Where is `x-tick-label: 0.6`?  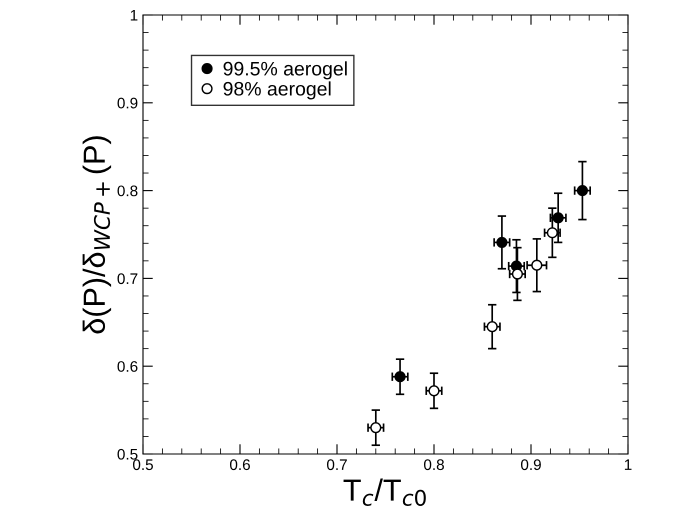
x-tick-label: 0.6 is located at coordinates (240, 464).